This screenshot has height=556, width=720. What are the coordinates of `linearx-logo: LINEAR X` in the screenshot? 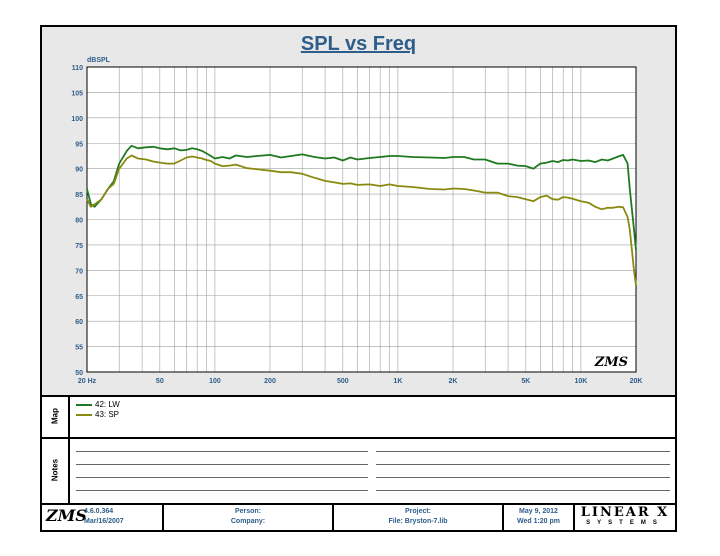 It's located at (625, 512).